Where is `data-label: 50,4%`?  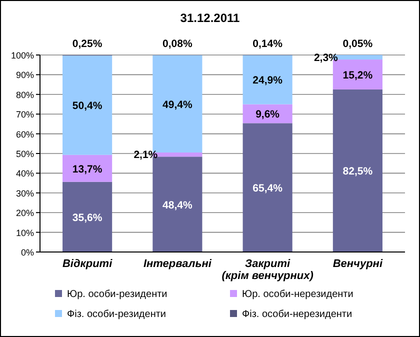
data-label: 50,4% is located at coordinates (87, 106).